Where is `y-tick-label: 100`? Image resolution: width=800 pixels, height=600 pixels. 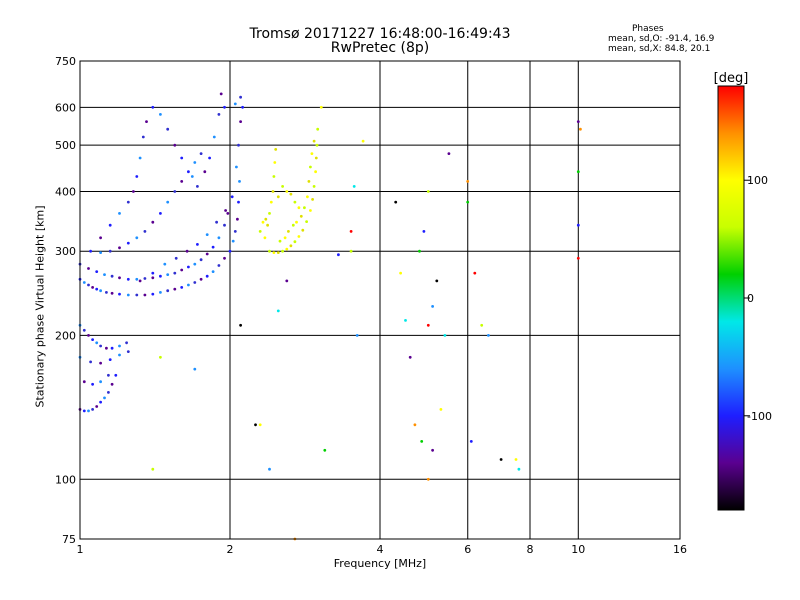
y-tick-label: 100 is located at coordinates (65, 479).